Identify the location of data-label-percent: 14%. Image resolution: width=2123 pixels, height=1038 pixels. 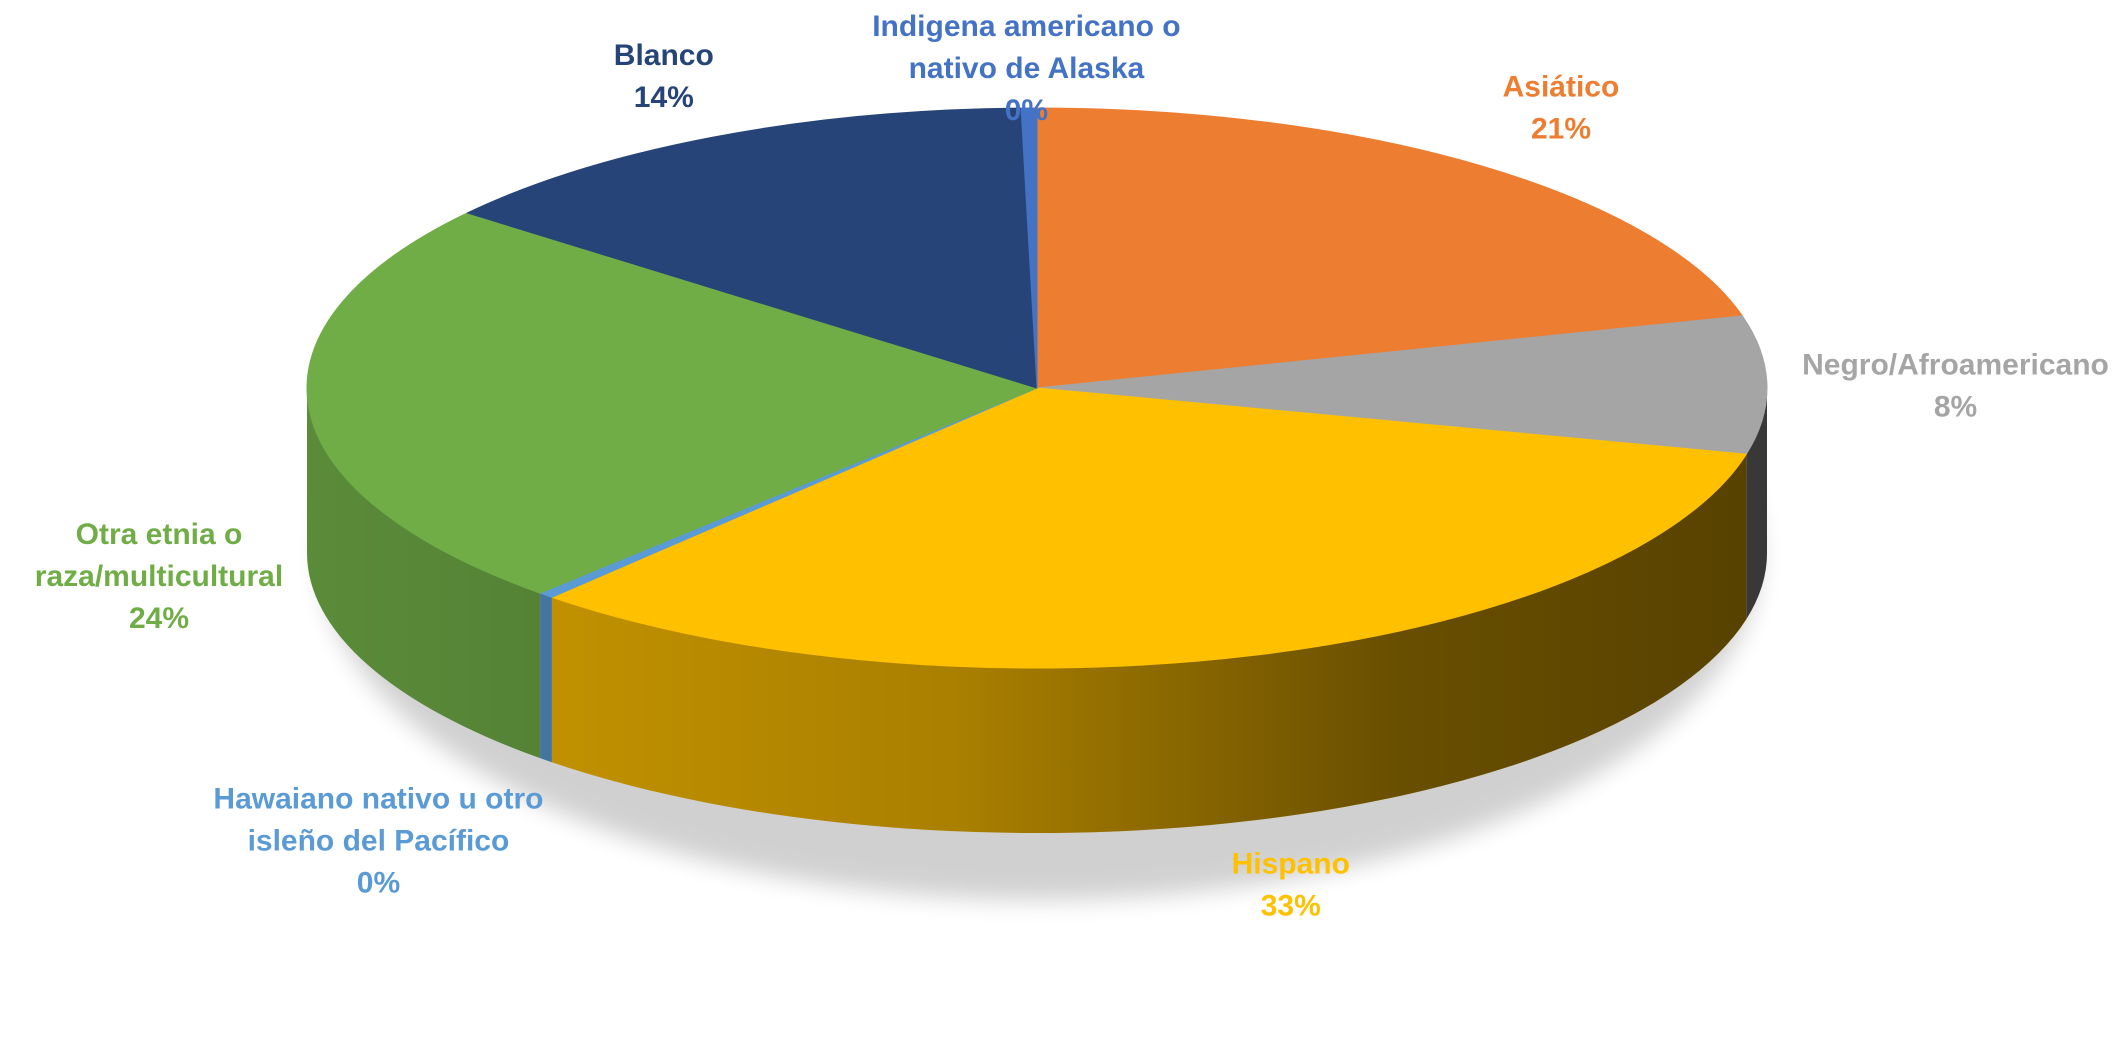
(664, 97).